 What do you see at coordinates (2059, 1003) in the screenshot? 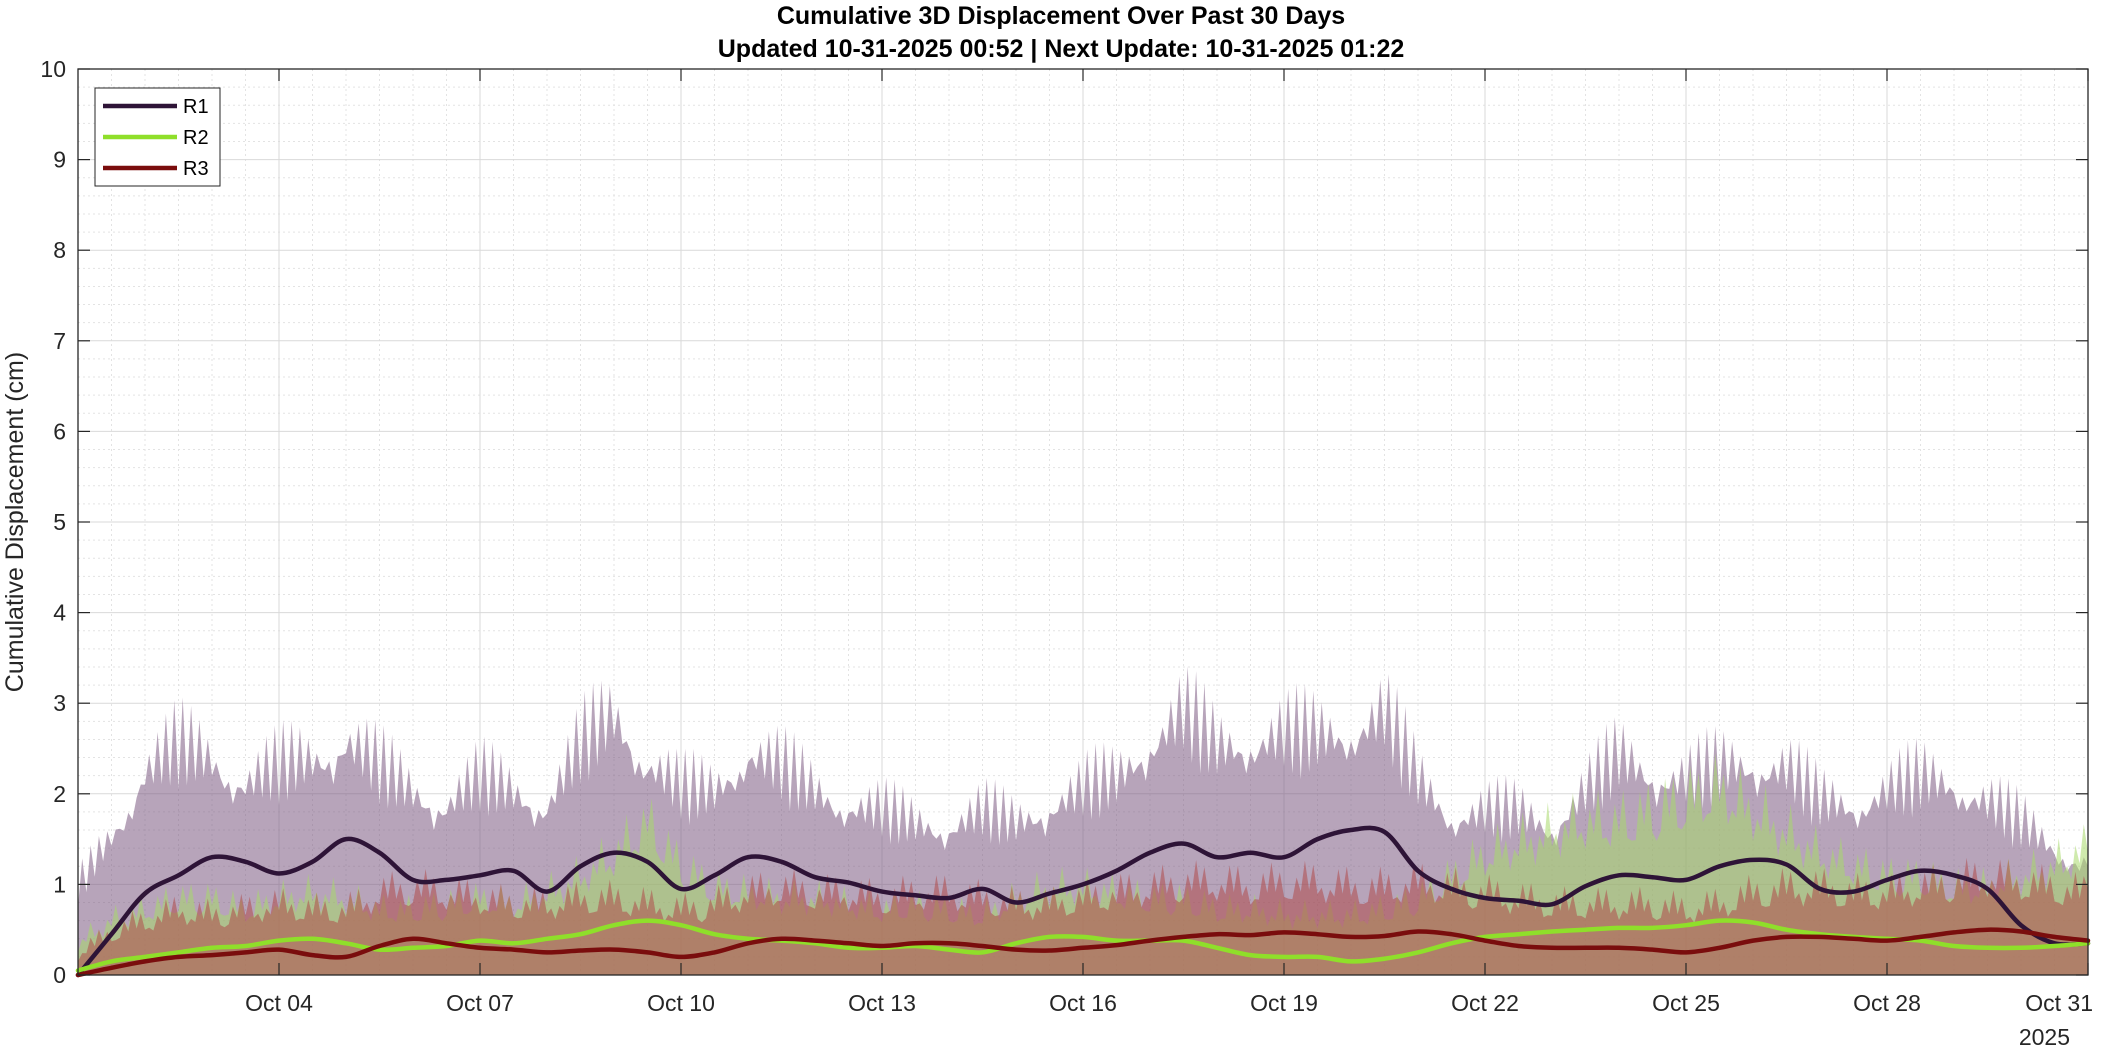
I see `x-tick-label: Oct 31` at bounding box center [2059, 1003].